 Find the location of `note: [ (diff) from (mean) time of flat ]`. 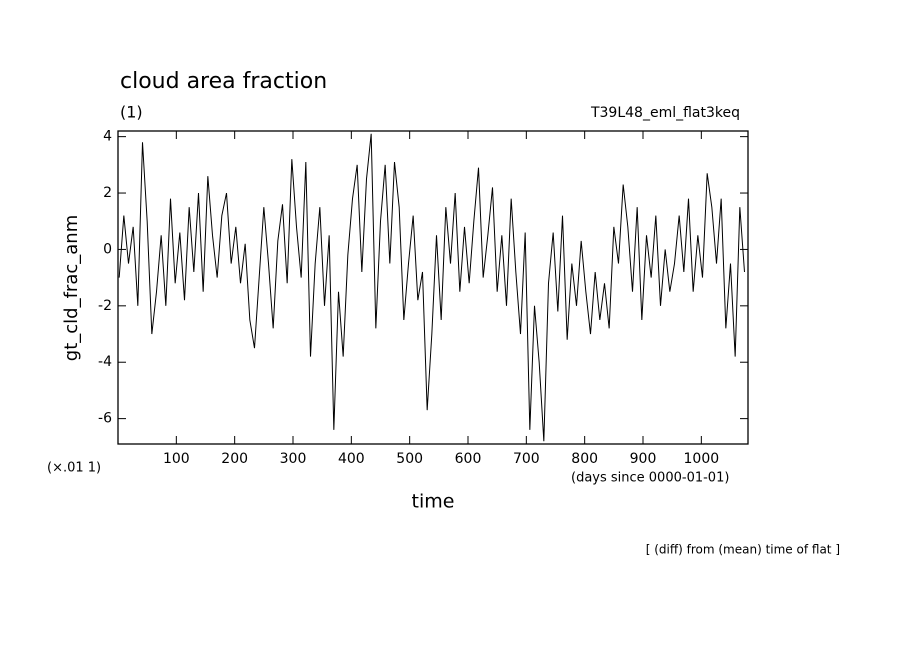

note: [ (diff) from (mean) time of flat ] is located at coordinates (743, 550).